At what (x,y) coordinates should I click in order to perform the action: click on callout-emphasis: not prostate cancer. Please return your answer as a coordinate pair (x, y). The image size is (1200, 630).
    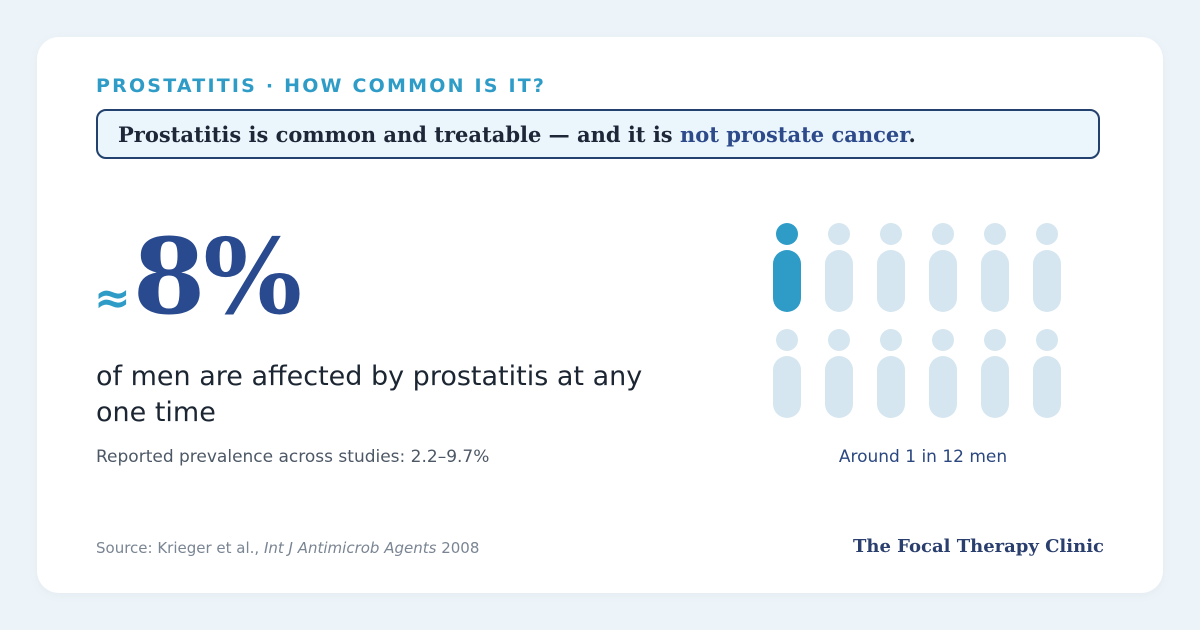
    Looking at the image, I should click on (794, 134).